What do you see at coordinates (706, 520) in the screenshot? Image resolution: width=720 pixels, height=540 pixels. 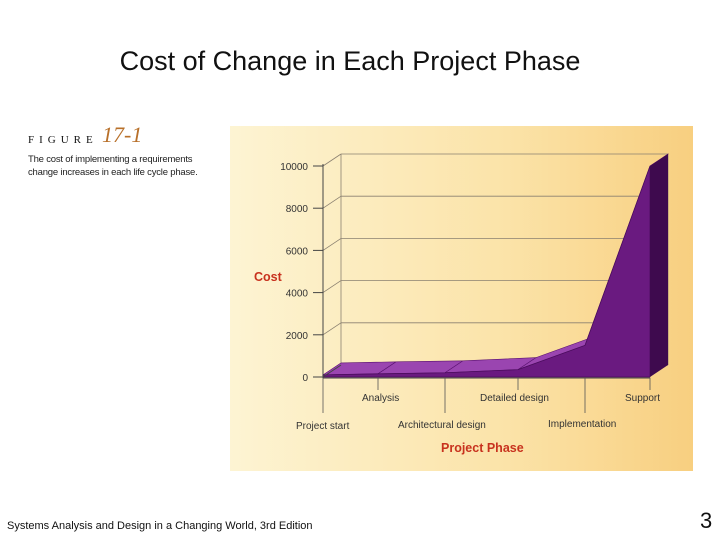 I see `page-number: 3` at bounding box center [706, 520].